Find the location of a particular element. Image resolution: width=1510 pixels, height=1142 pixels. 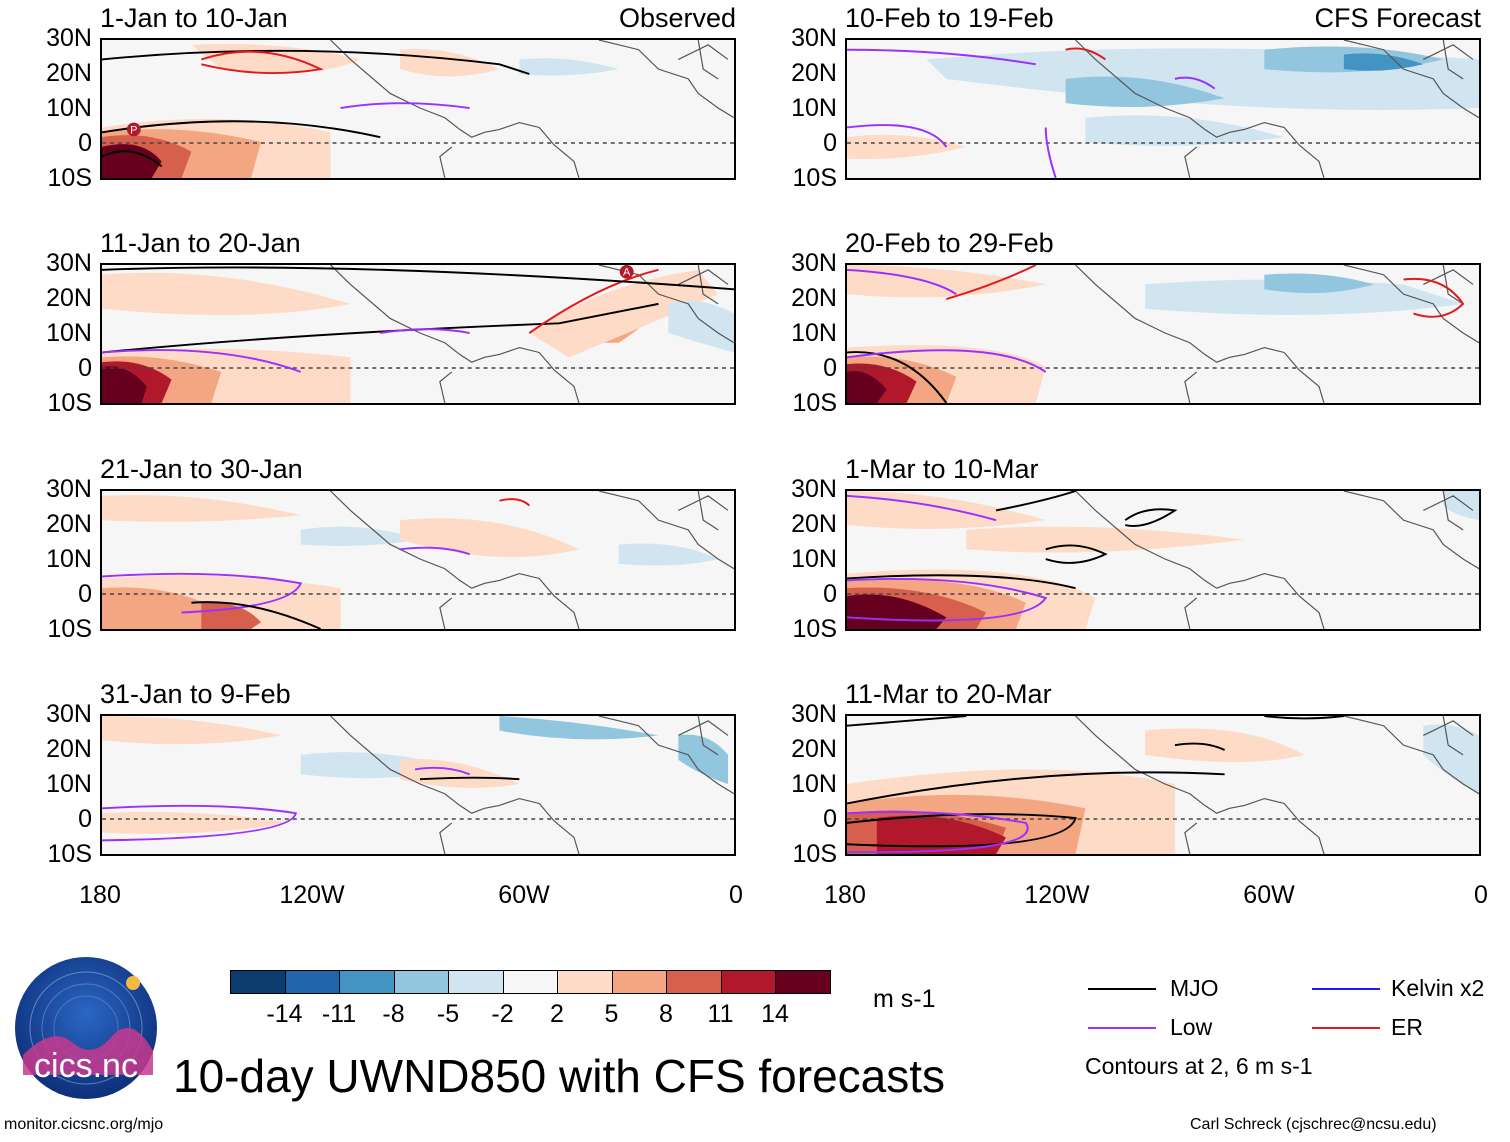

low-line-swatch is located at coordinates (1122, 1028).